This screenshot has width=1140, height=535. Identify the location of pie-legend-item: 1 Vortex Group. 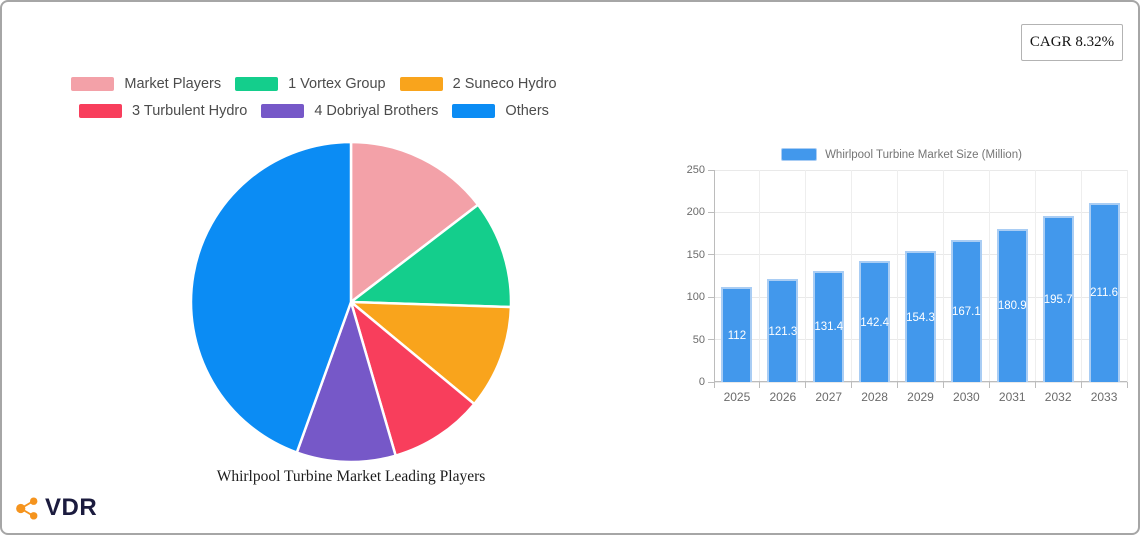
(310, 84).